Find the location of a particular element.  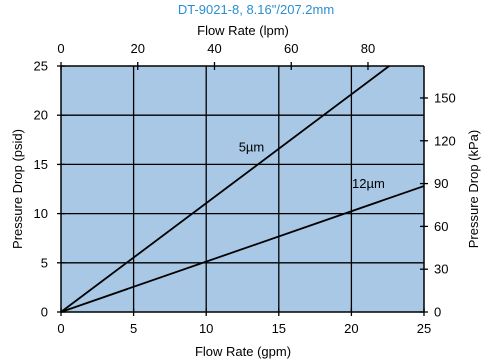

top-x-tick-label: 20 is located at coordinates (138, 48).